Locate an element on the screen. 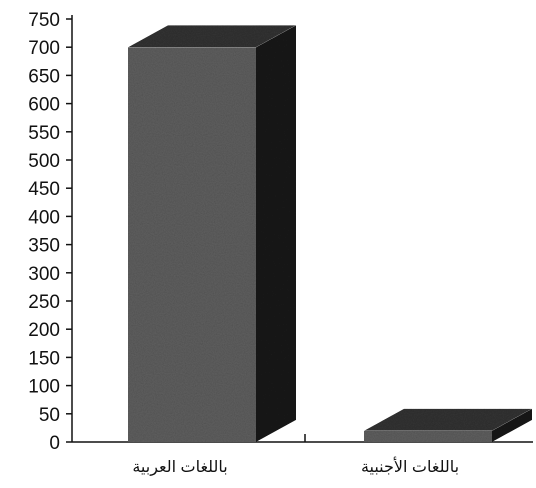  y-tick-label: 650 is located at coordinates (44, 76).